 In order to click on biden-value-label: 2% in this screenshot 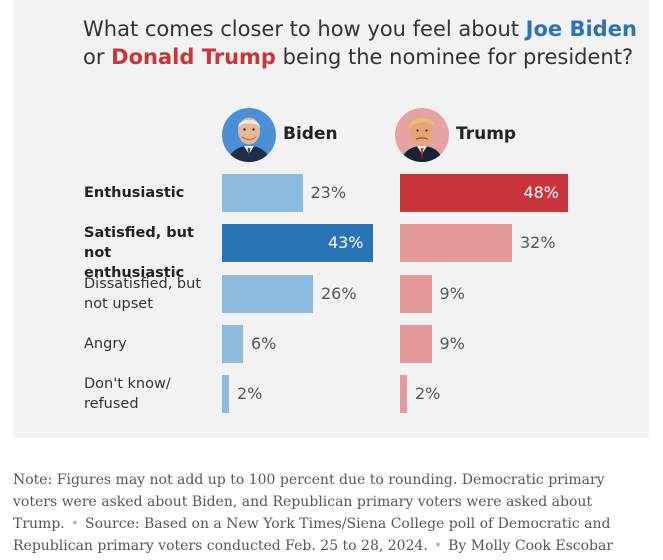, I will do `click(250, 393)`.